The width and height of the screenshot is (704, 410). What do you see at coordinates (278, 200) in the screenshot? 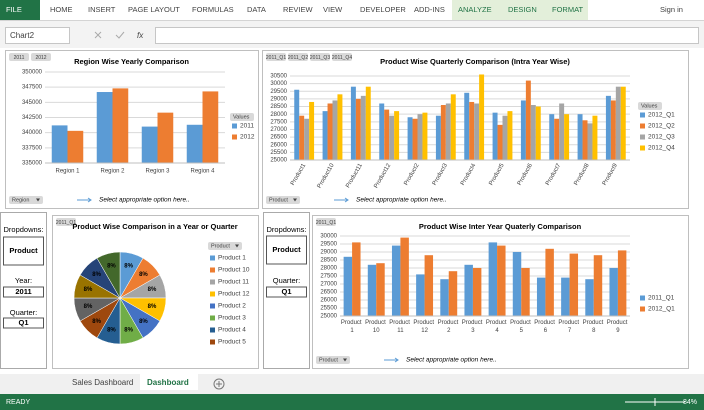
I see `filter-label: Product` at bounding box center [278, 200].